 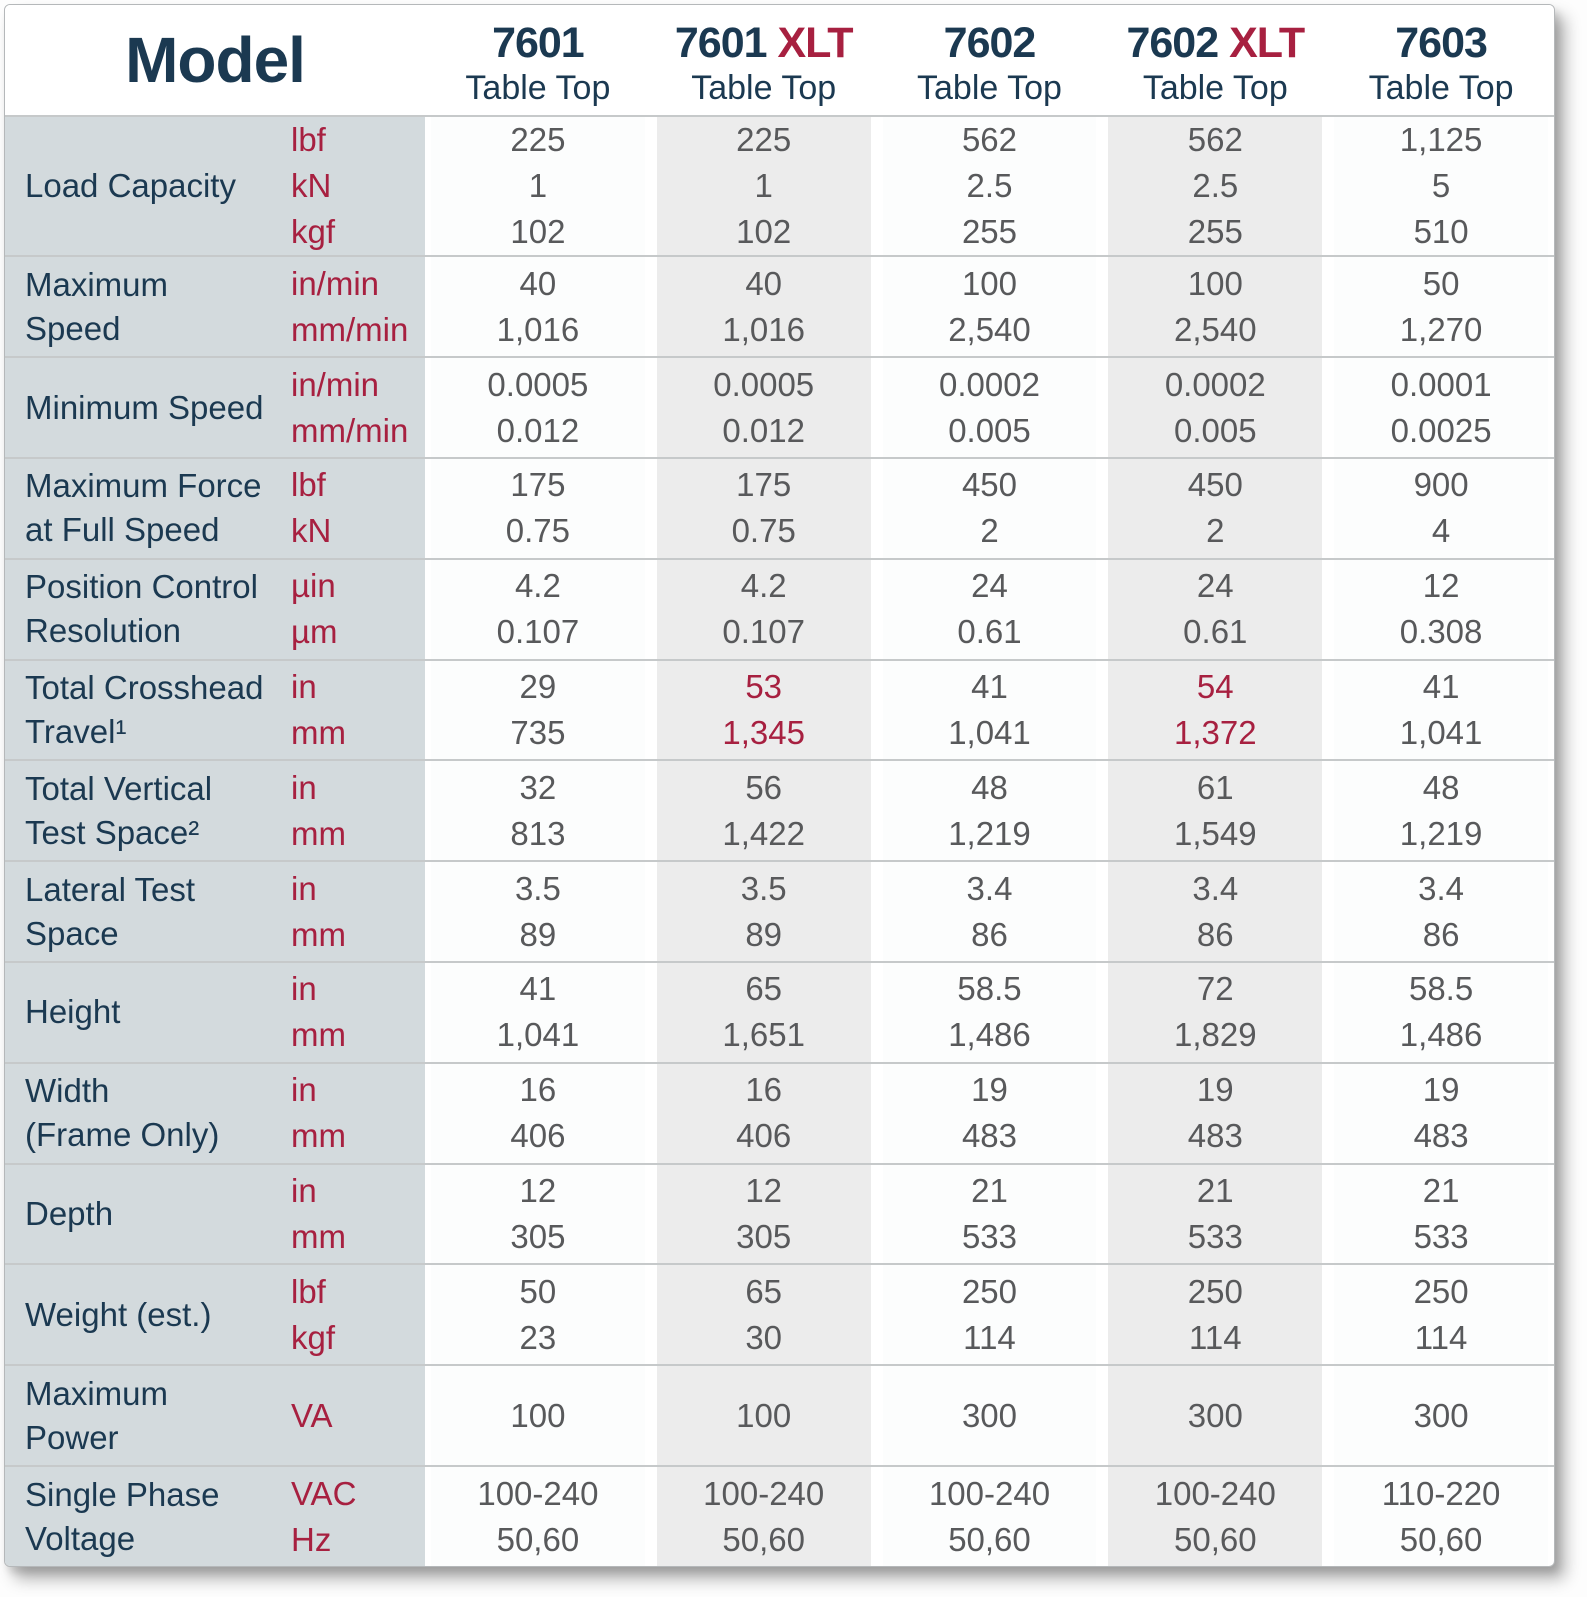 I want to click on unit-label: kN, so click(x=311, y=531).